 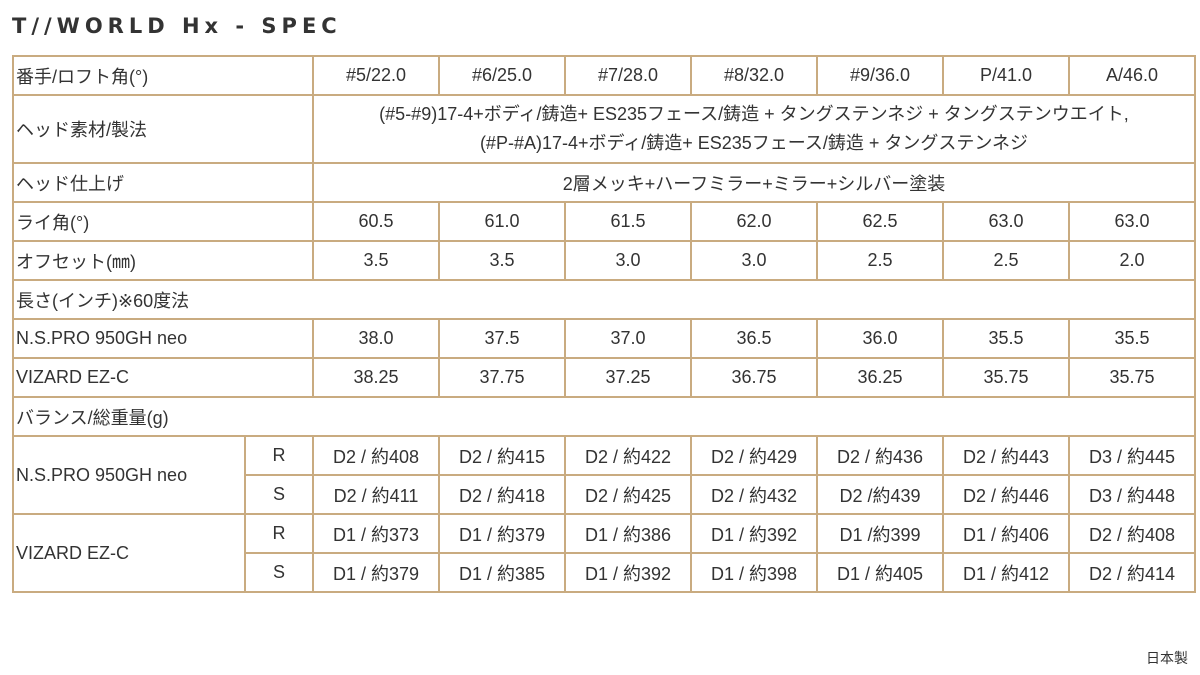 I want to click on table-cell: D2 / 約414, so click(x=1132, y=572).